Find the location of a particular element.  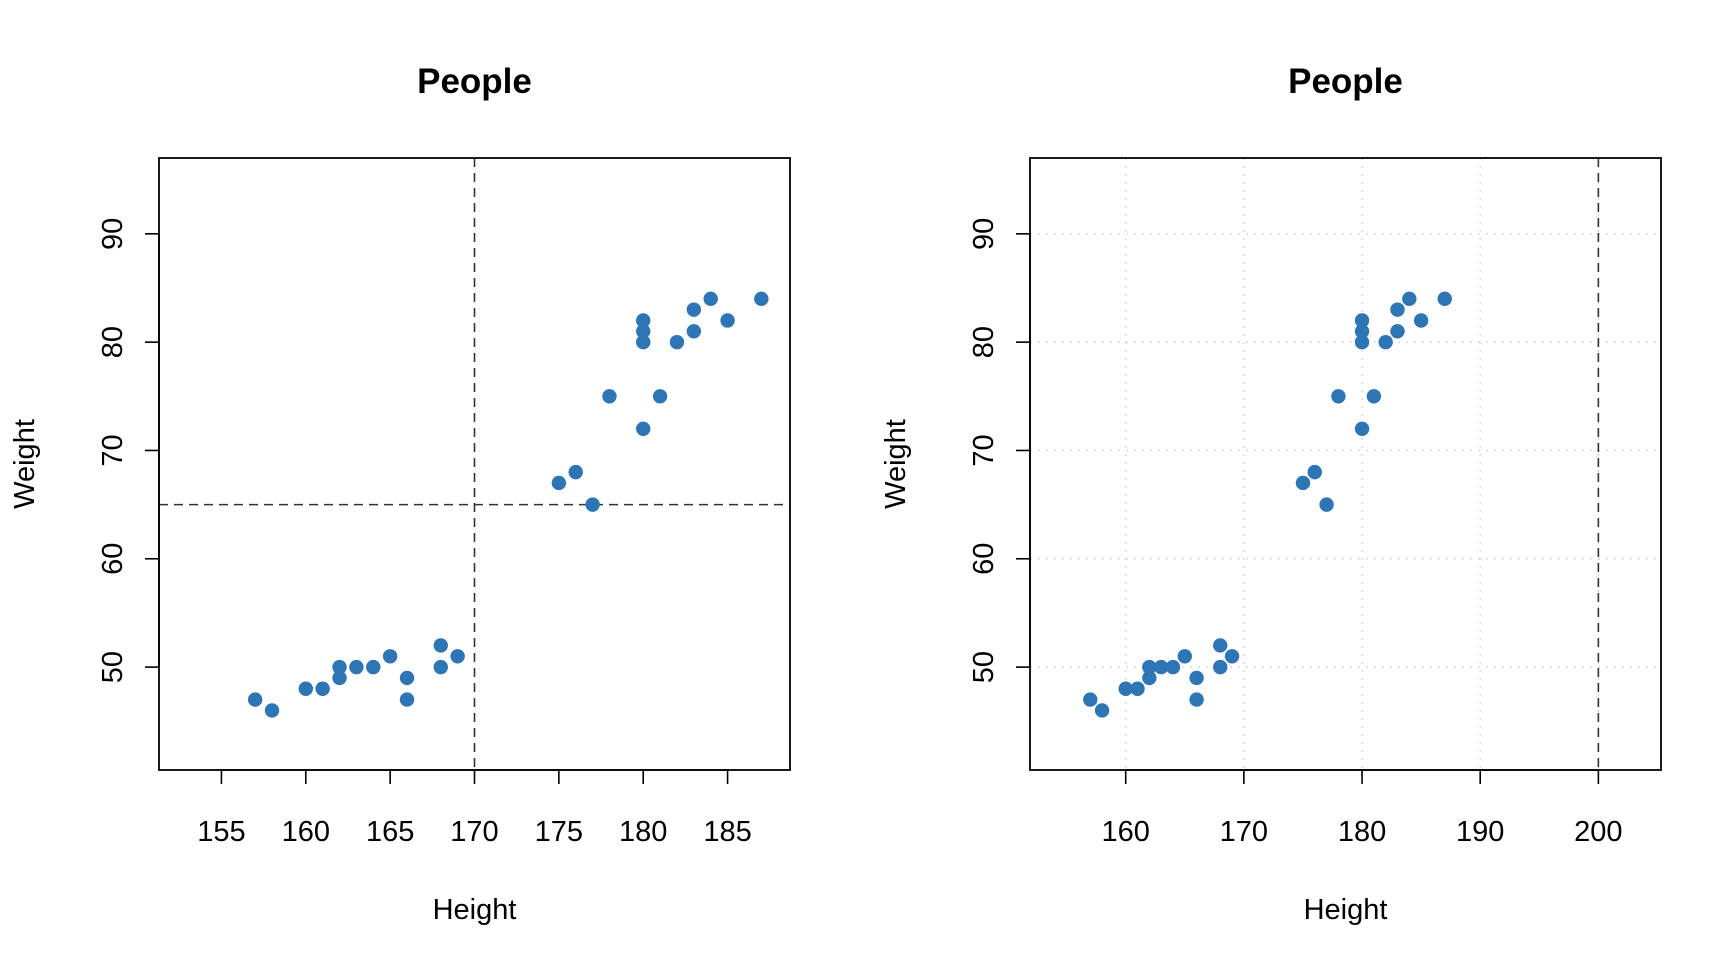

x-tick-label: 155 is located at coordinates (221, 832).